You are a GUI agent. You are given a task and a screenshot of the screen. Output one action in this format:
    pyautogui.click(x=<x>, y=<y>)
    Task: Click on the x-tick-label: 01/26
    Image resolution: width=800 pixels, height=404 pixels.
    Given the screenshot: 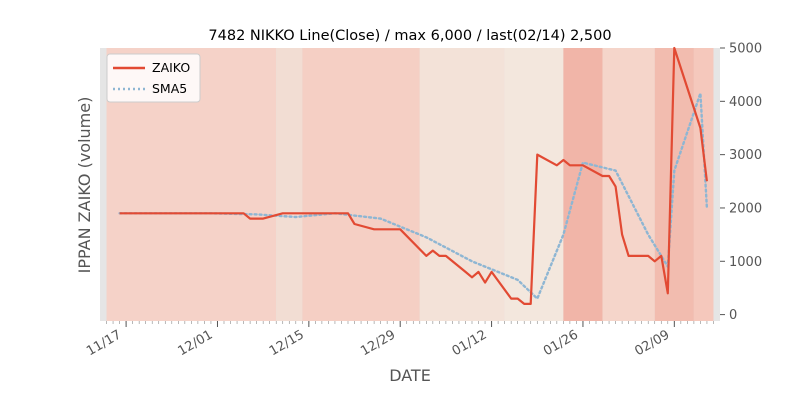 What is the action you would take?
    pyautogui.click(x=561, y=343)
    